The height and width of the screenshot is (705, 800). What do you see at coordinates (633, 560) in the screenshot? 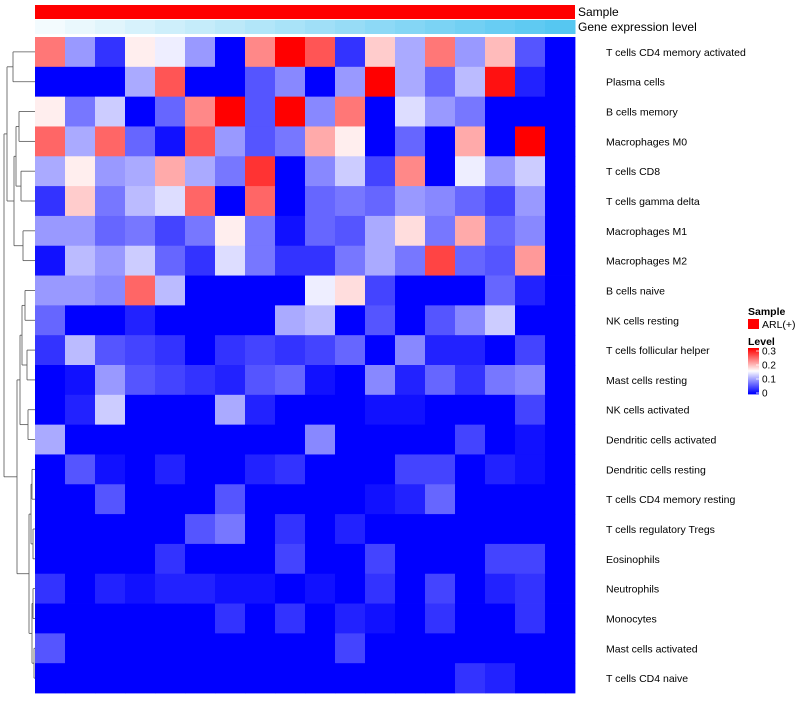
I see `row-label: Eosinophils` at bounding box center [633, 560].